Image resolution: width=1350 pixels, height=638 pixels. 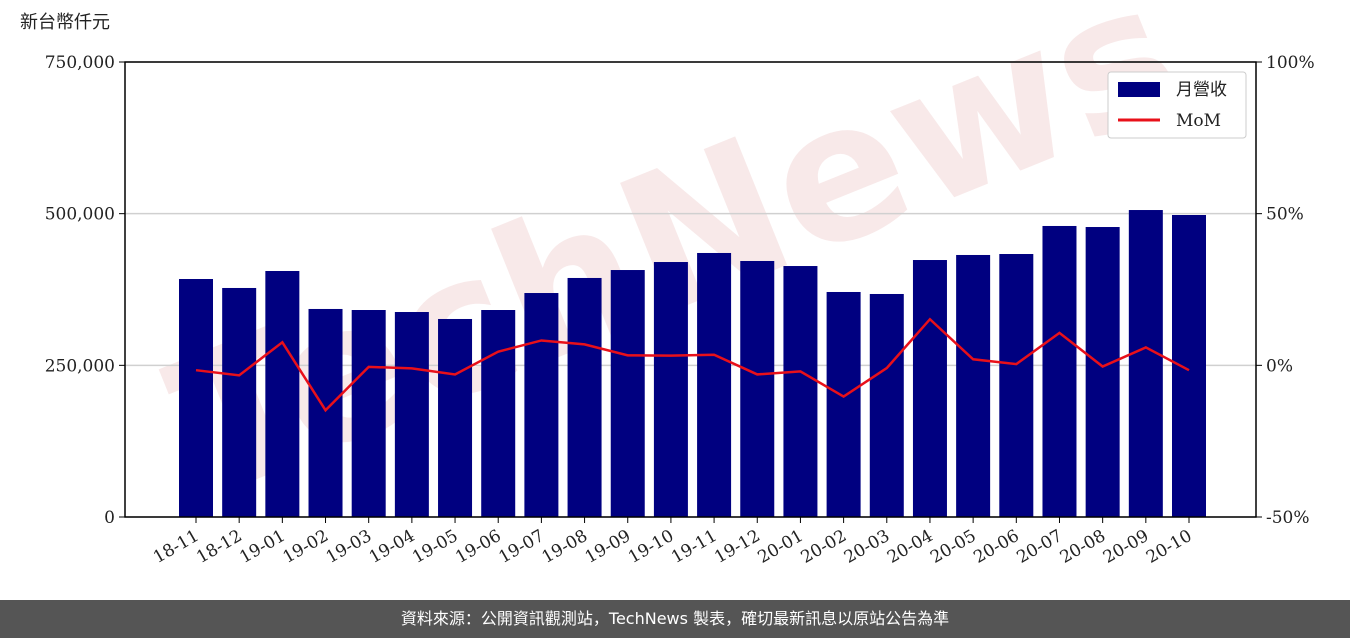 What do you see at coordinates (996, 547) in the screenshot?
I see `x-tick-label: 20-06` at bounding box center [996, 547].